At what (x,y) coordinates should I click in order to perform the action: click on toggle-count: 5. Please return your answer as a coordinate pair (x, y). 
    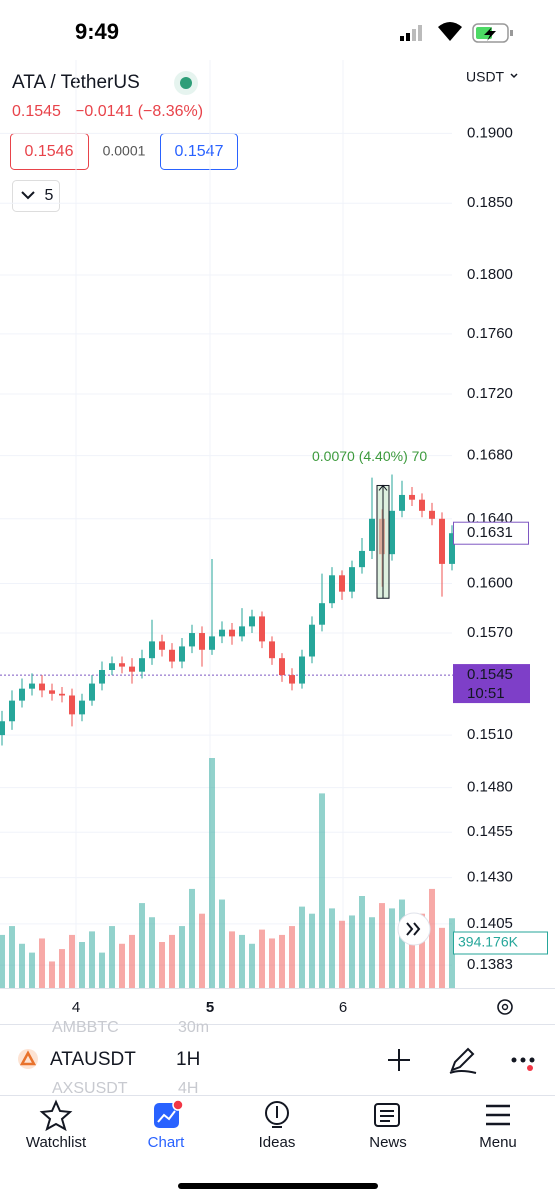
    Looking at the image, I should click on (49, 195).